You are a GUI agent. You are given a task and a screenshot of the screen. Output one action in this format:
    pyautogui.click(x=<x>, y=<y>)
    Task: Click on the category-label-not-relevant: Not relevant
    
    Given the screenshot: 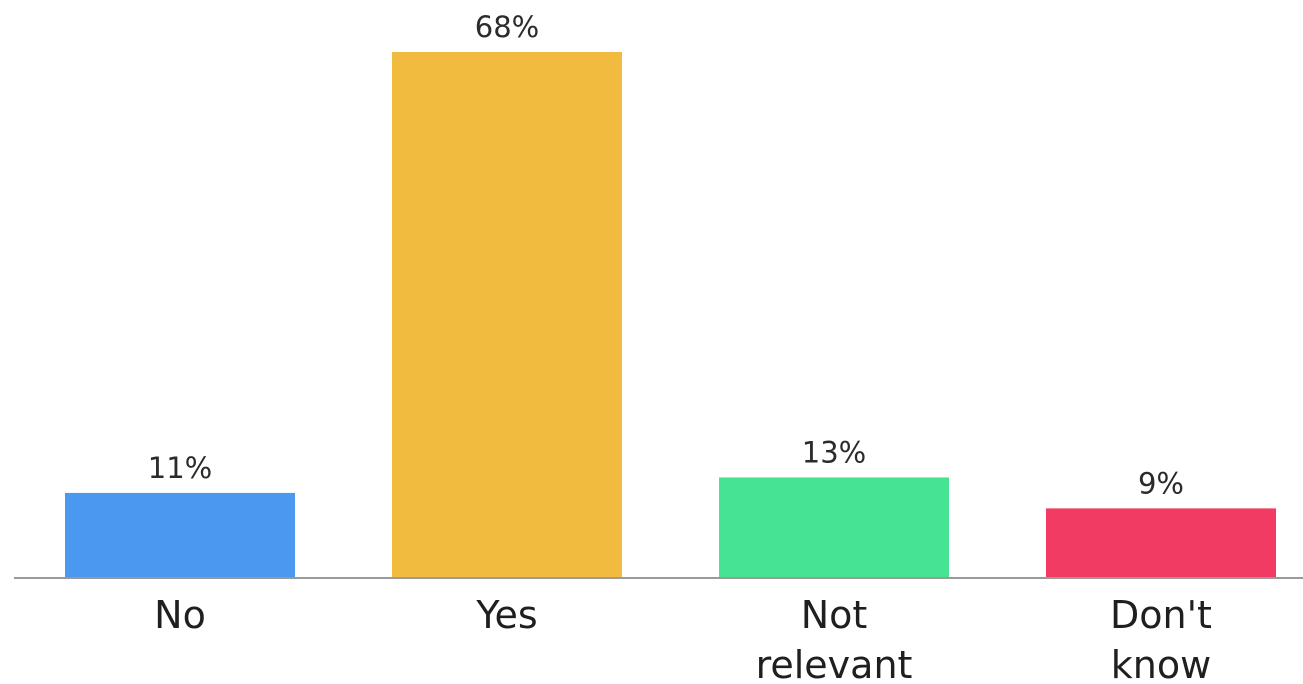 What is the action you would take?
    pyautogui.click(x=834, y=638)
    